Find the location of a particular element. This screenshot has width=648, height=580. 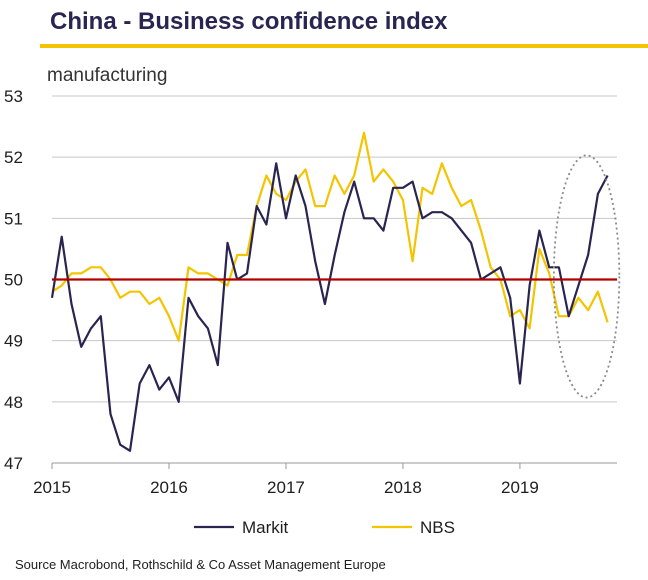

y-tick-label: 52 is located at coordinates (13, 157).